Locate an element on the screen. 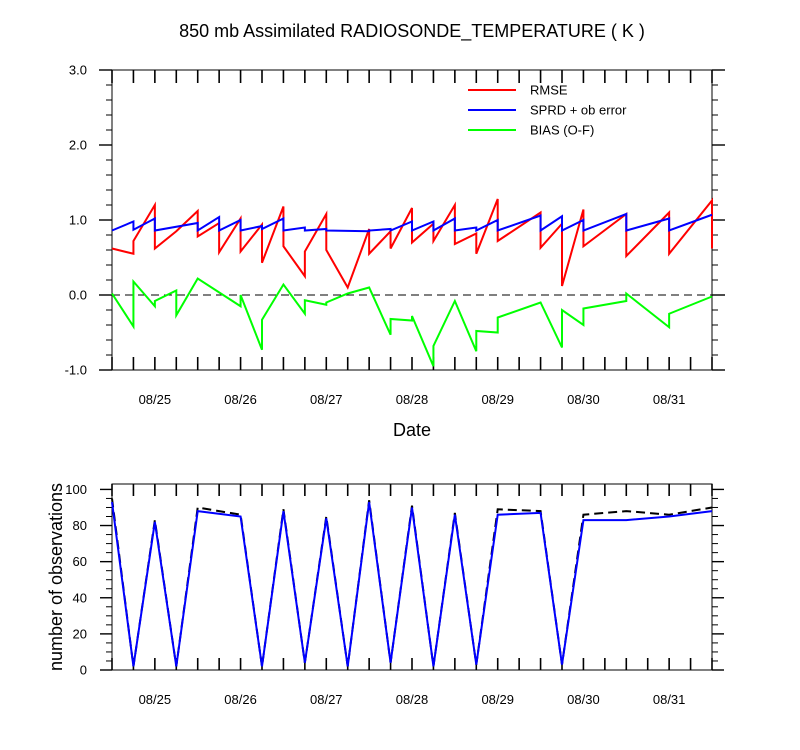  top-xtick-labels: 08/25 08/26 08/27 08/28 08/29 08/30 08/31 is located at coordinates (412, 399).